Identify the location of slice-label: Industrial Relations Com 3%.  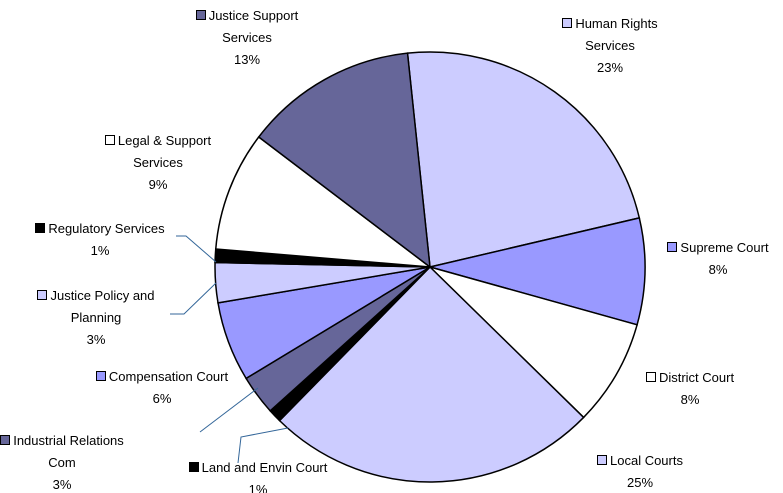
(63, 461).